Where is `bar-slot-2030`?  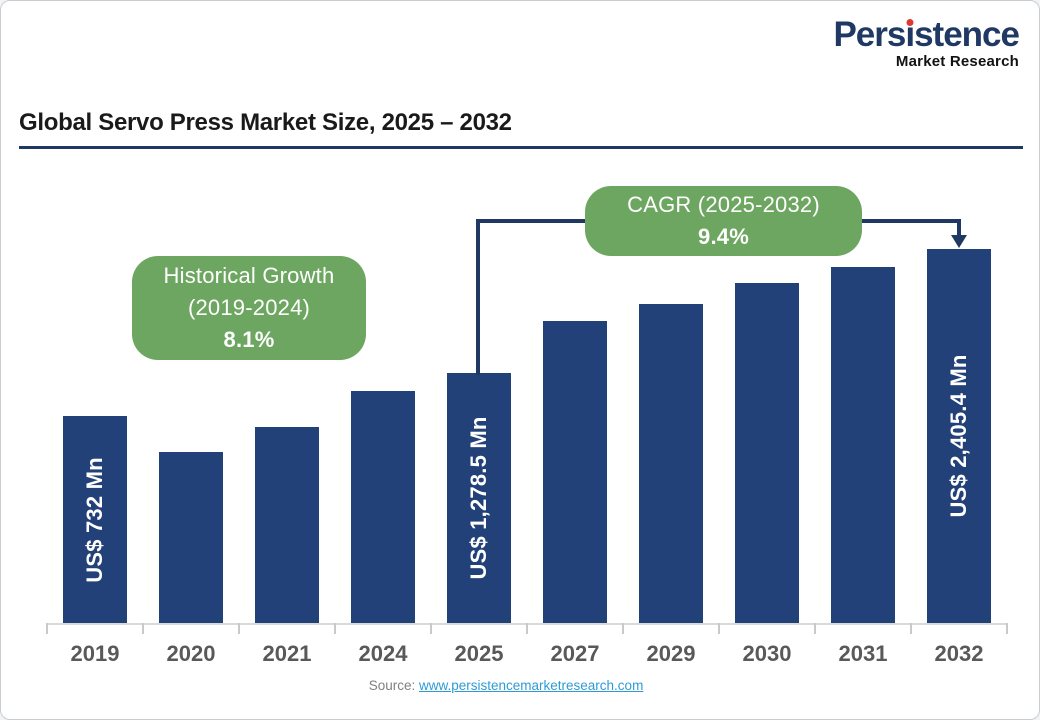
bar-slot-2030 is located at coordinates (767, 453).